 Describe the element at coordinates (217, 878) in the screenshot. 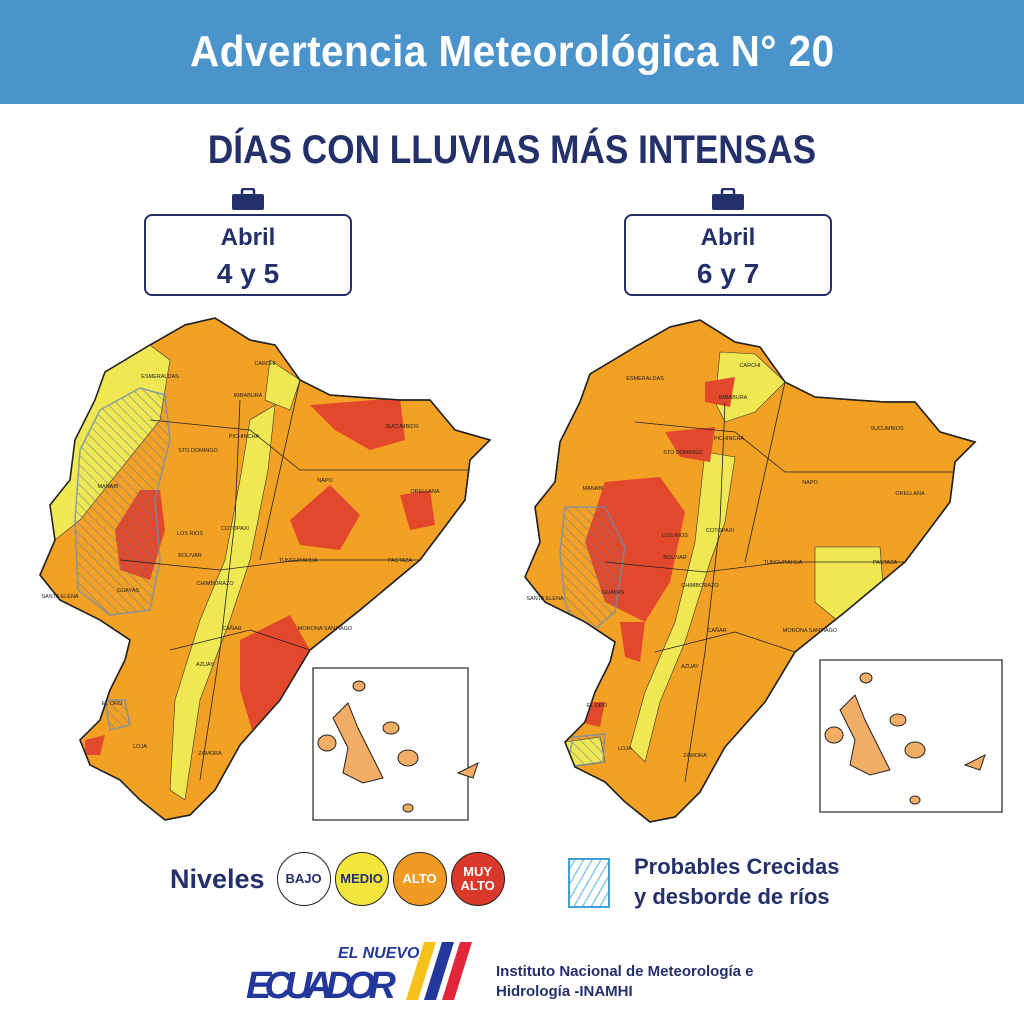

I see `legend-title: Niveles` at that location.